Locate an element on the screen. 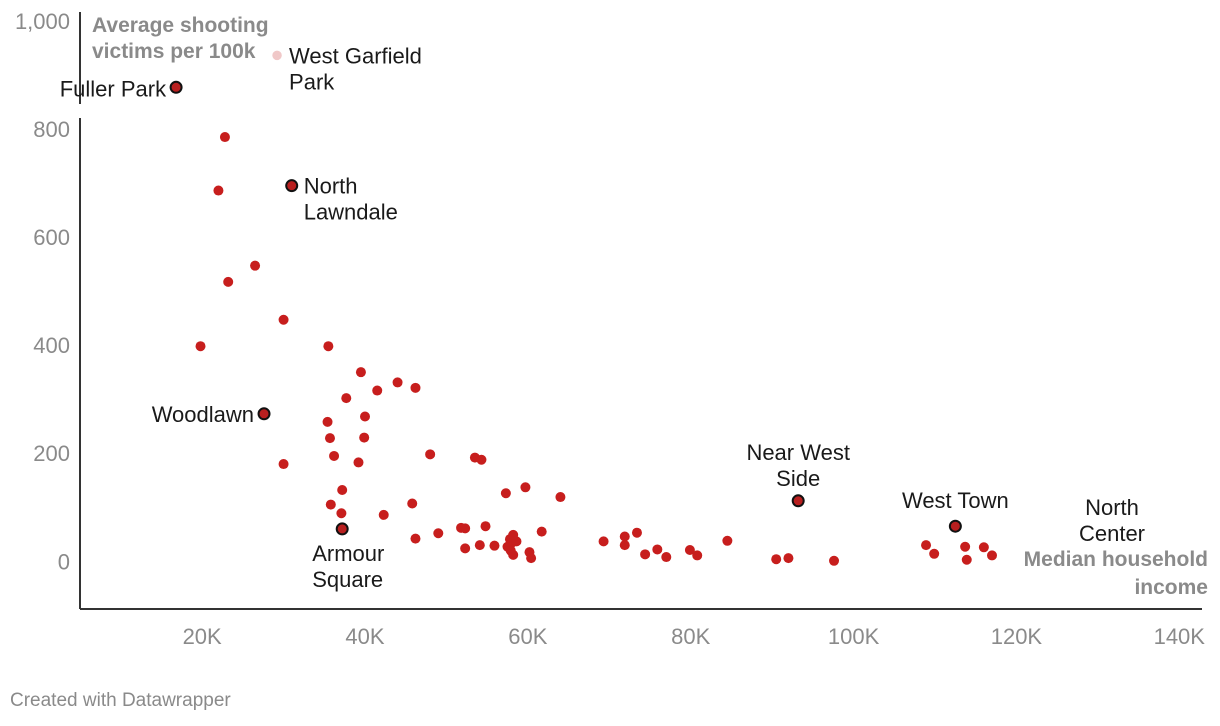 This screenshot has height=726, width=1220. x-tick-label: 80K is located at coordinates (690, 636).